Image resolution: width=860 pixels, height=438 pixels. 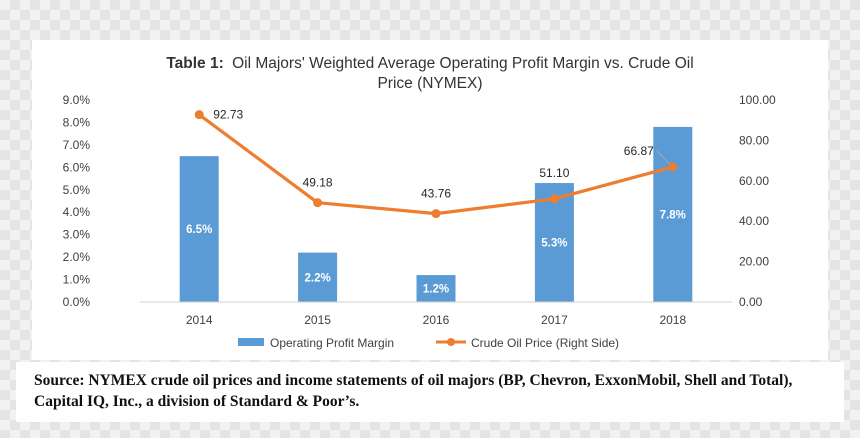 I want to click on legend-bar-swatch, so click(x=251, y=342).